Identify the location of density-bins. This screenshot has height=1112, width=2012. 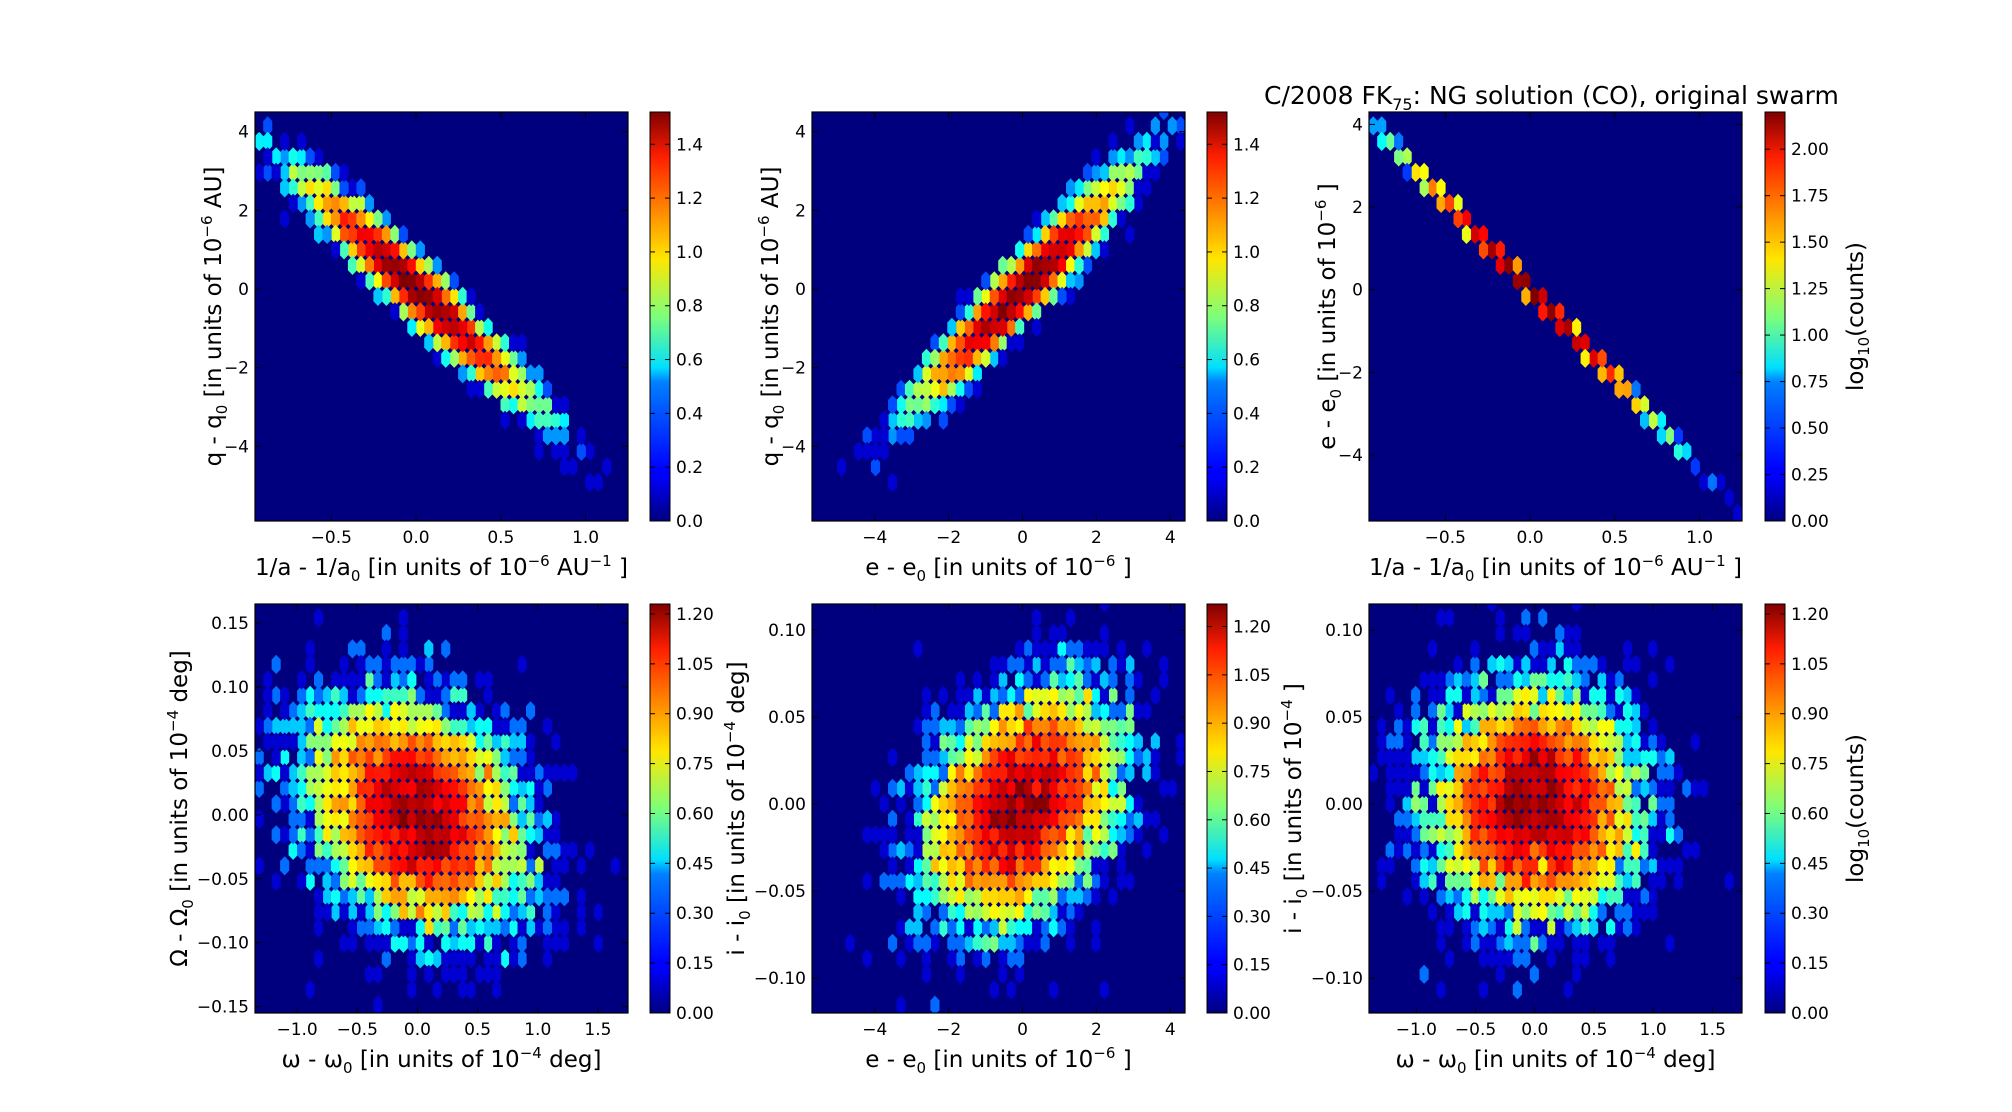
(1015, 808).